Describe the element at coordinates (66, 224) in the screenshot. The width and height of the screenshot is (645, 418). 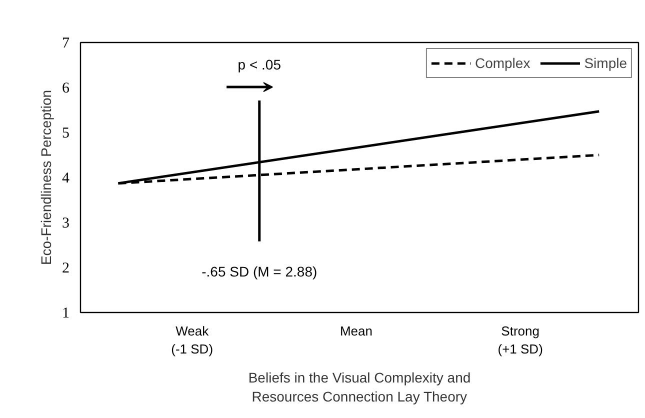
I see `y-tick-label: 3` at that location.